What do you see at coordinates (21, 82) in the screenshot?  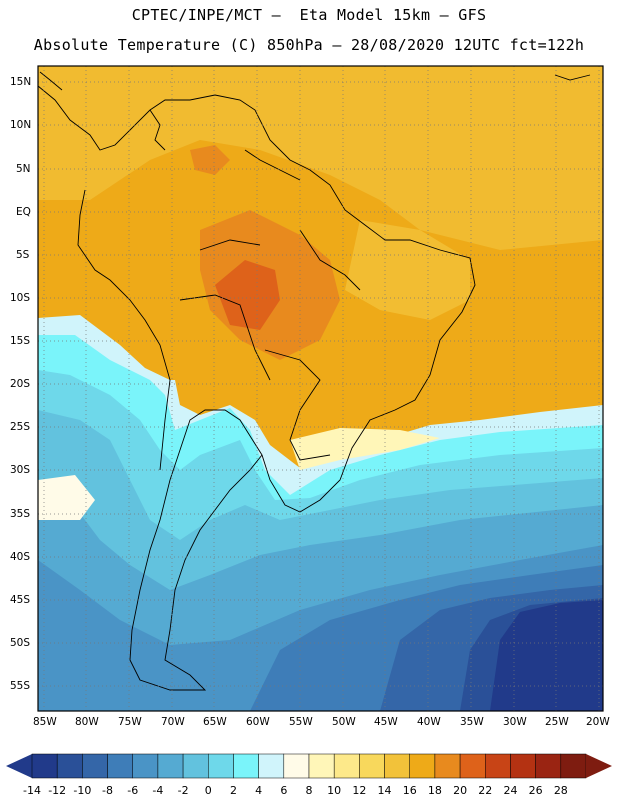 I see `lat-tick-15n: 15N` at bounding box center [21, 82].